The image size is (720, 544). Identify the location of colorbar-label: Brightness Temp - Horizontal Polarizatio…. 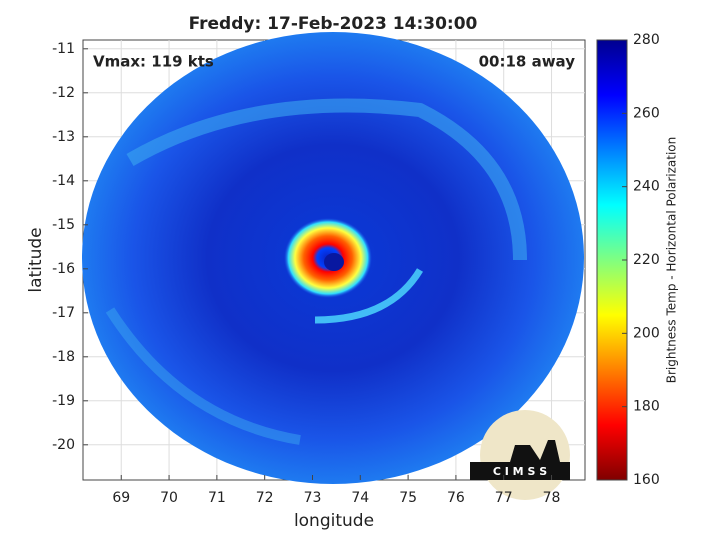
(672, 260).